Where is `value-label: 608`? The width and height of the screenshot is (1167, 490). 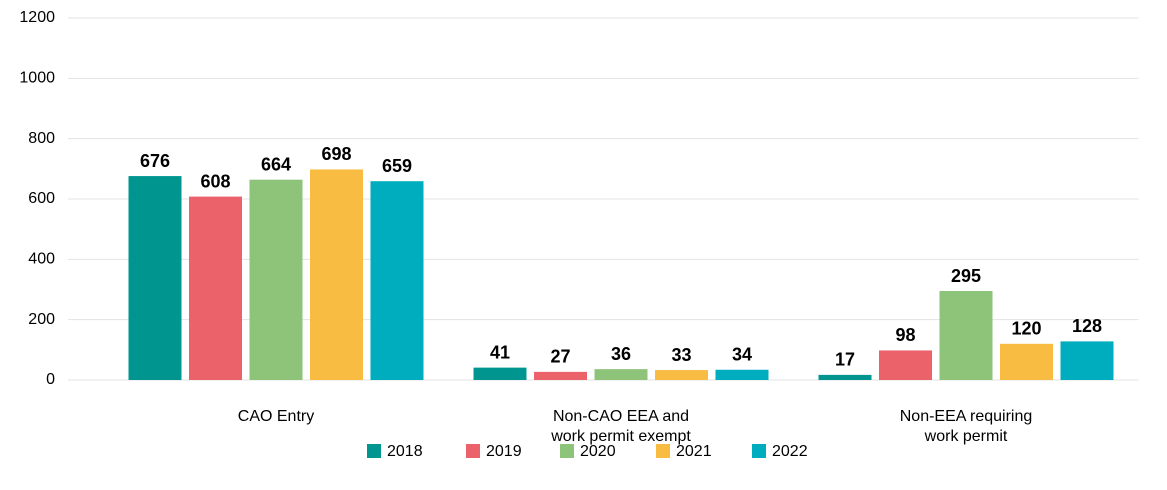 value-label: 608 is located at coordinates (215, 181).